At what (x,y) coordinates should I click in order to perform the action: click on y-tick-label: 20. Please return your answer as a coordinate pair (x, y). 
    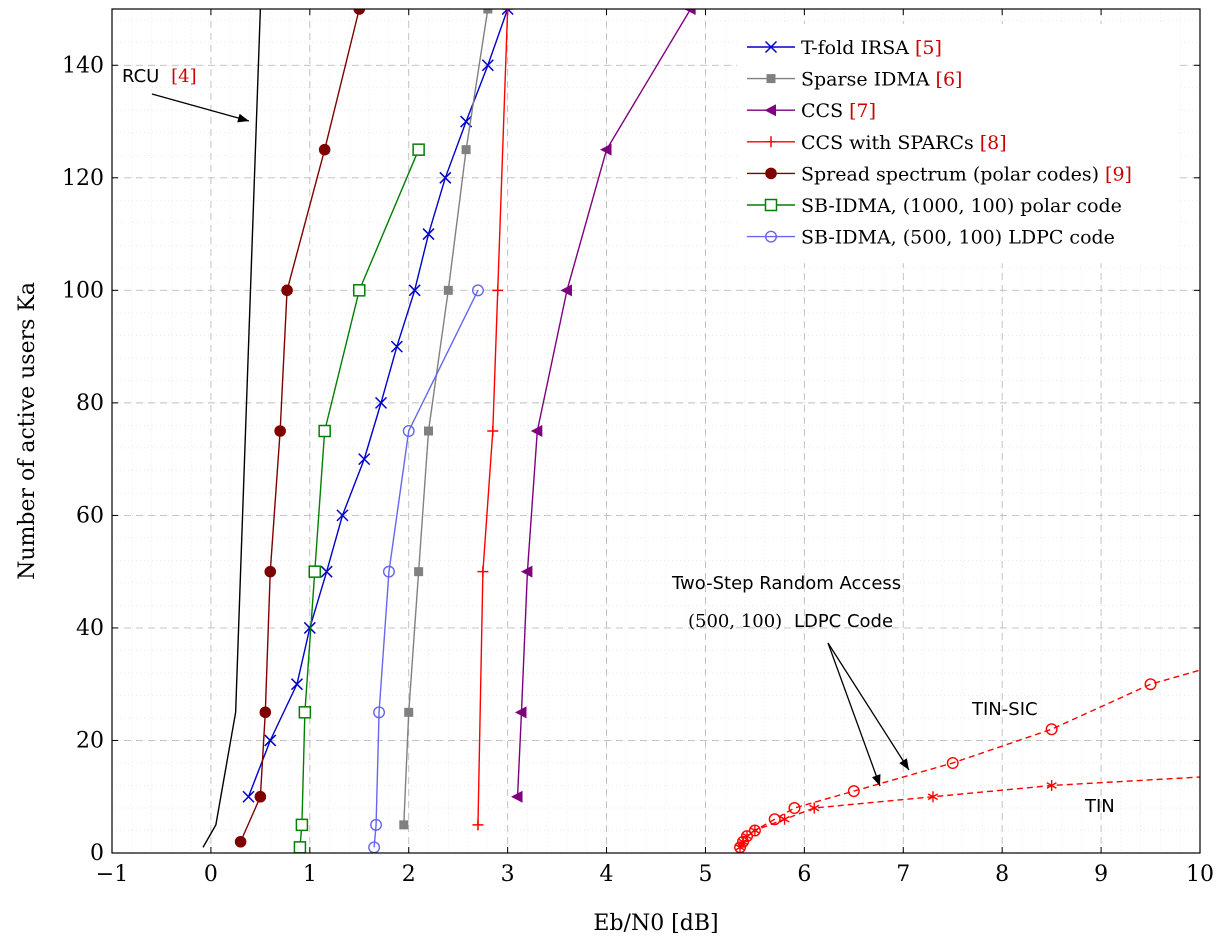
    Looking at the image, I should click on (90, 740).